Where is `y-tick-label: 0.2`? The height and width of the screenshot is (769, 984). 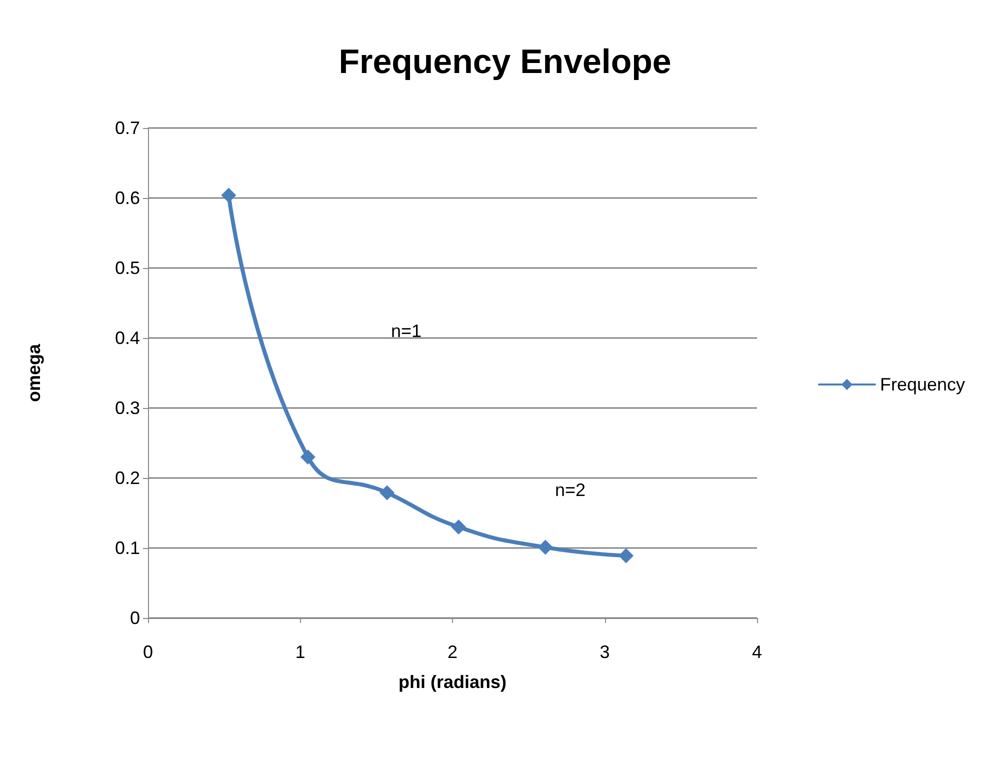 y-tick-label: 0.2 is located at coordinates (127, 478).